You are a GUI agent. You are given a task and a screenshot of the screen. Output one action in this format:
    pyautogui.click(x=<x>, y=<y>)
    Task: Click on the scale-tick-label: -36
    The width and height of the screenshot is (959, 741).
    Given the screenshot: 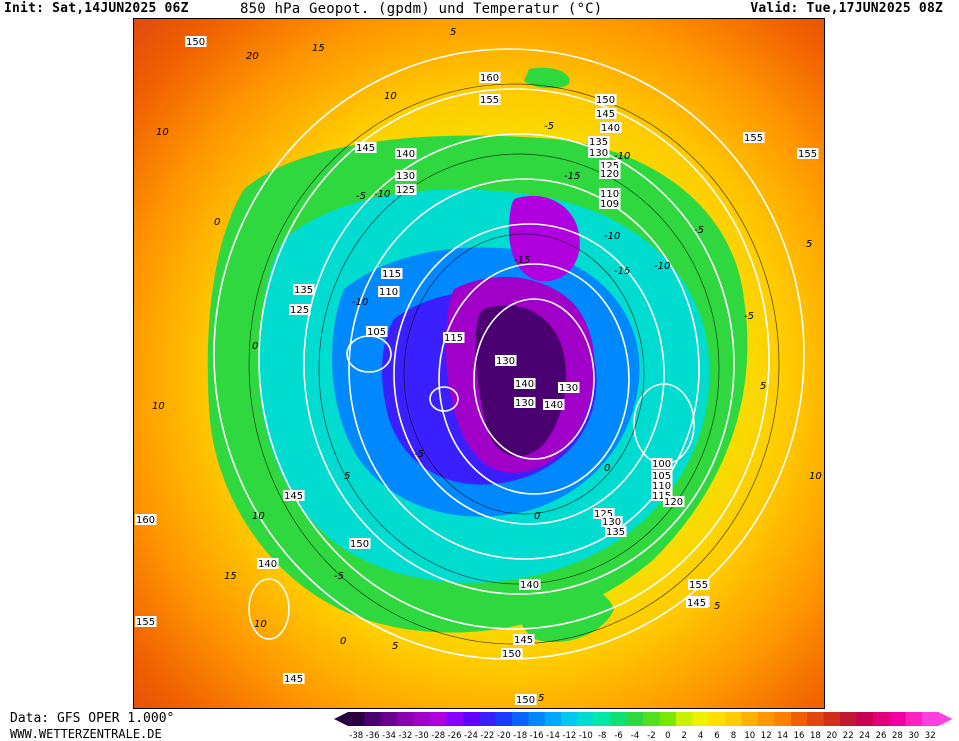 What is the action you would take?
    pyautogui.click(x=373, y=735)
    